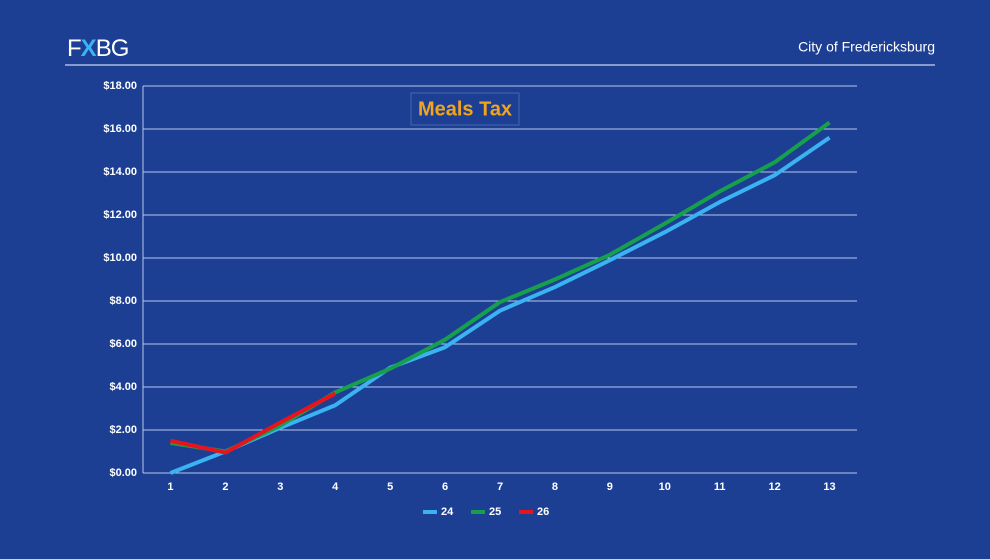  I want to click on y-tick-label: $18.00, so click(120, 86).